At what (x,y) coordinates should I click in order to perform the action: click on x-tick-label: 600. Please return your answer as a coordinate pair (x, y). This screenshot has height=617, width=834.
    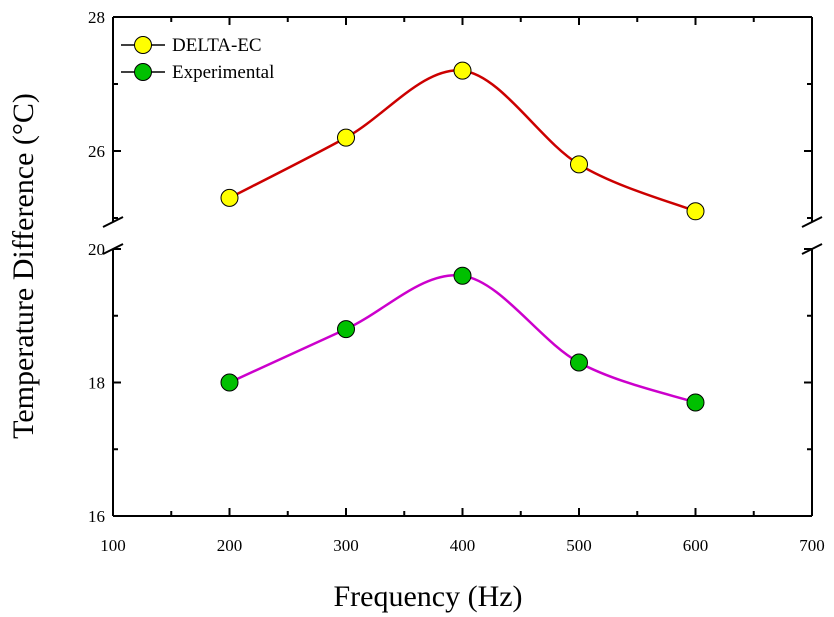
    Looking at the image, I should click on (696, 545).